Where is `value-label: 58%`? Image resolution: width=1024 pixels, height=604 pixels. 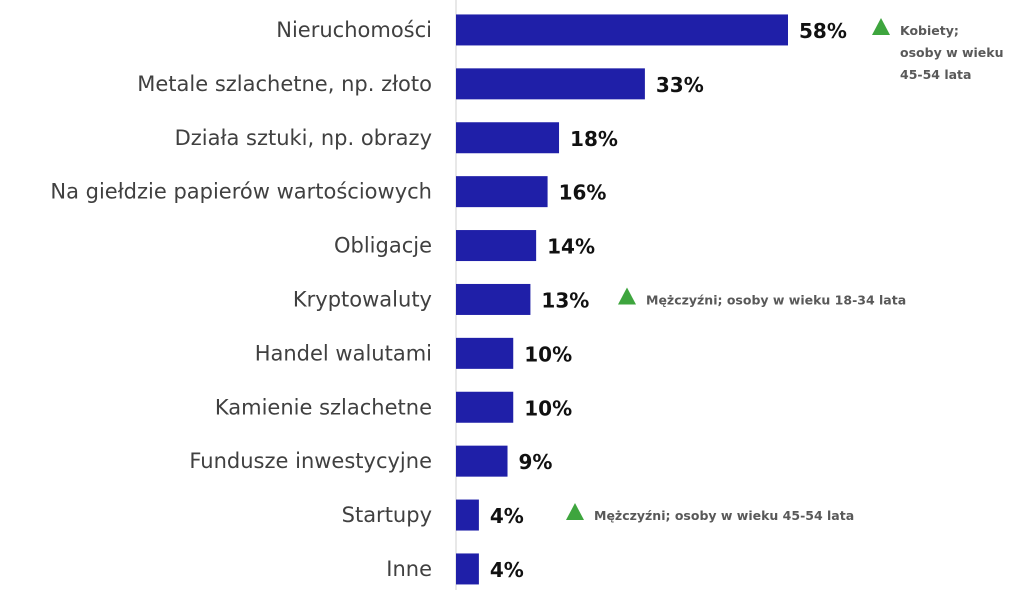 value-label: 58% is located at coordinates (823, 31).